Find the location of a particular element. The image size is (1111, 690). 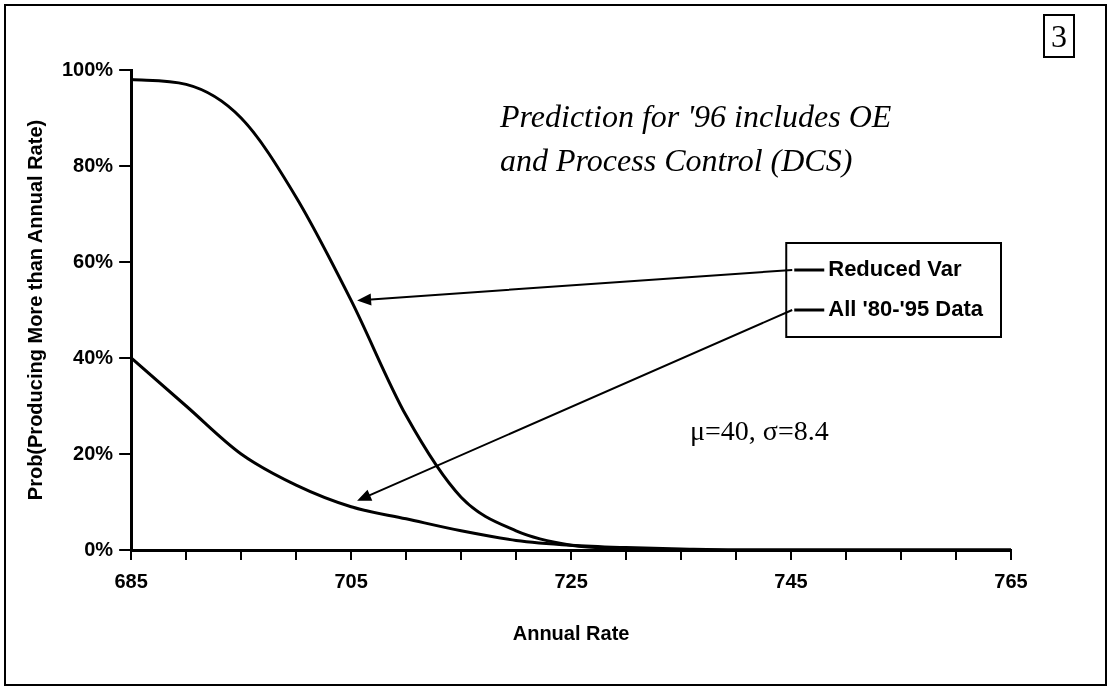

y-tick-label: 20% is located at coordinates (93, 452).